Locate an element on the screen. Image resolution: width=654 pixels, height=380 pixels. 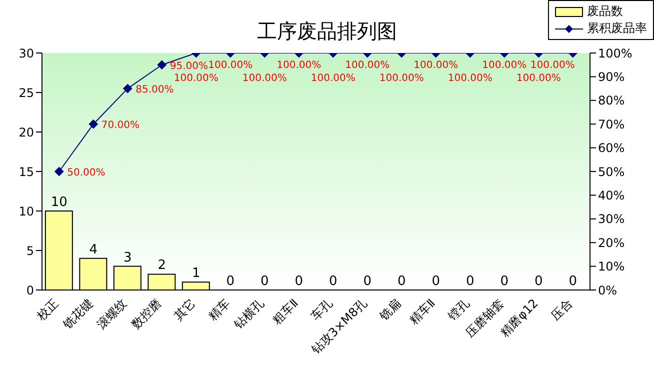
data-label: 85.00% is located at coordinates (155, 90).